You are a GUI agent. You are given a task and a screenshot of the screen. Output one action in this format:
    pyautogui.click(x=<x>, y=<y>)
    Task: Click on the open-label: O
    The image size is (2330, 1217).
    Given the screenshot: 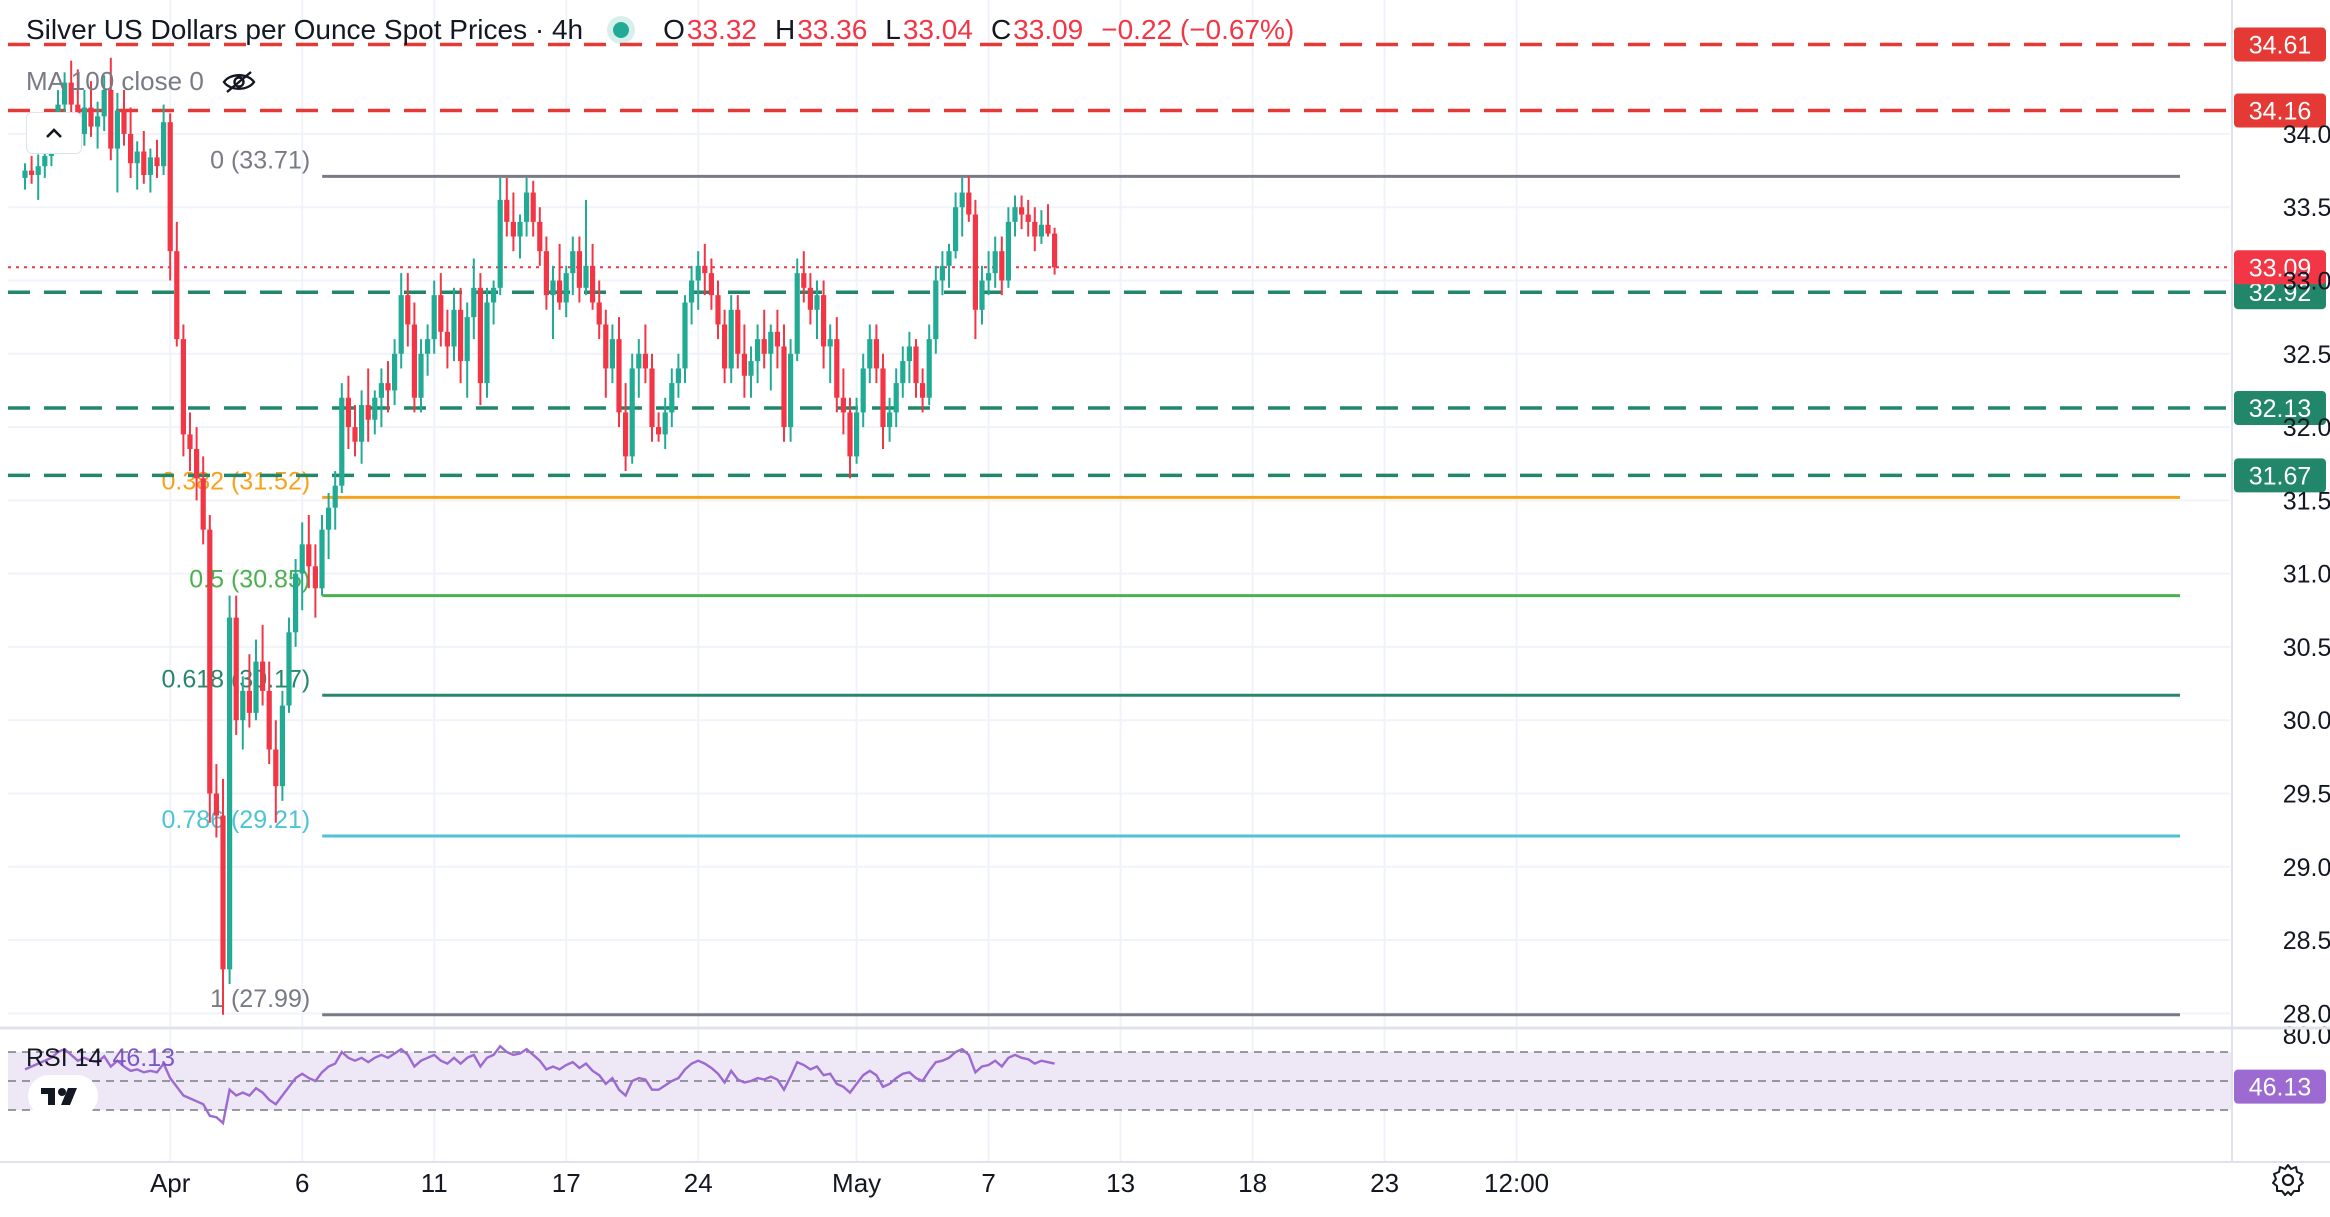 What is the action you would take?
    pyautogui.click(x=674, y=29)
    